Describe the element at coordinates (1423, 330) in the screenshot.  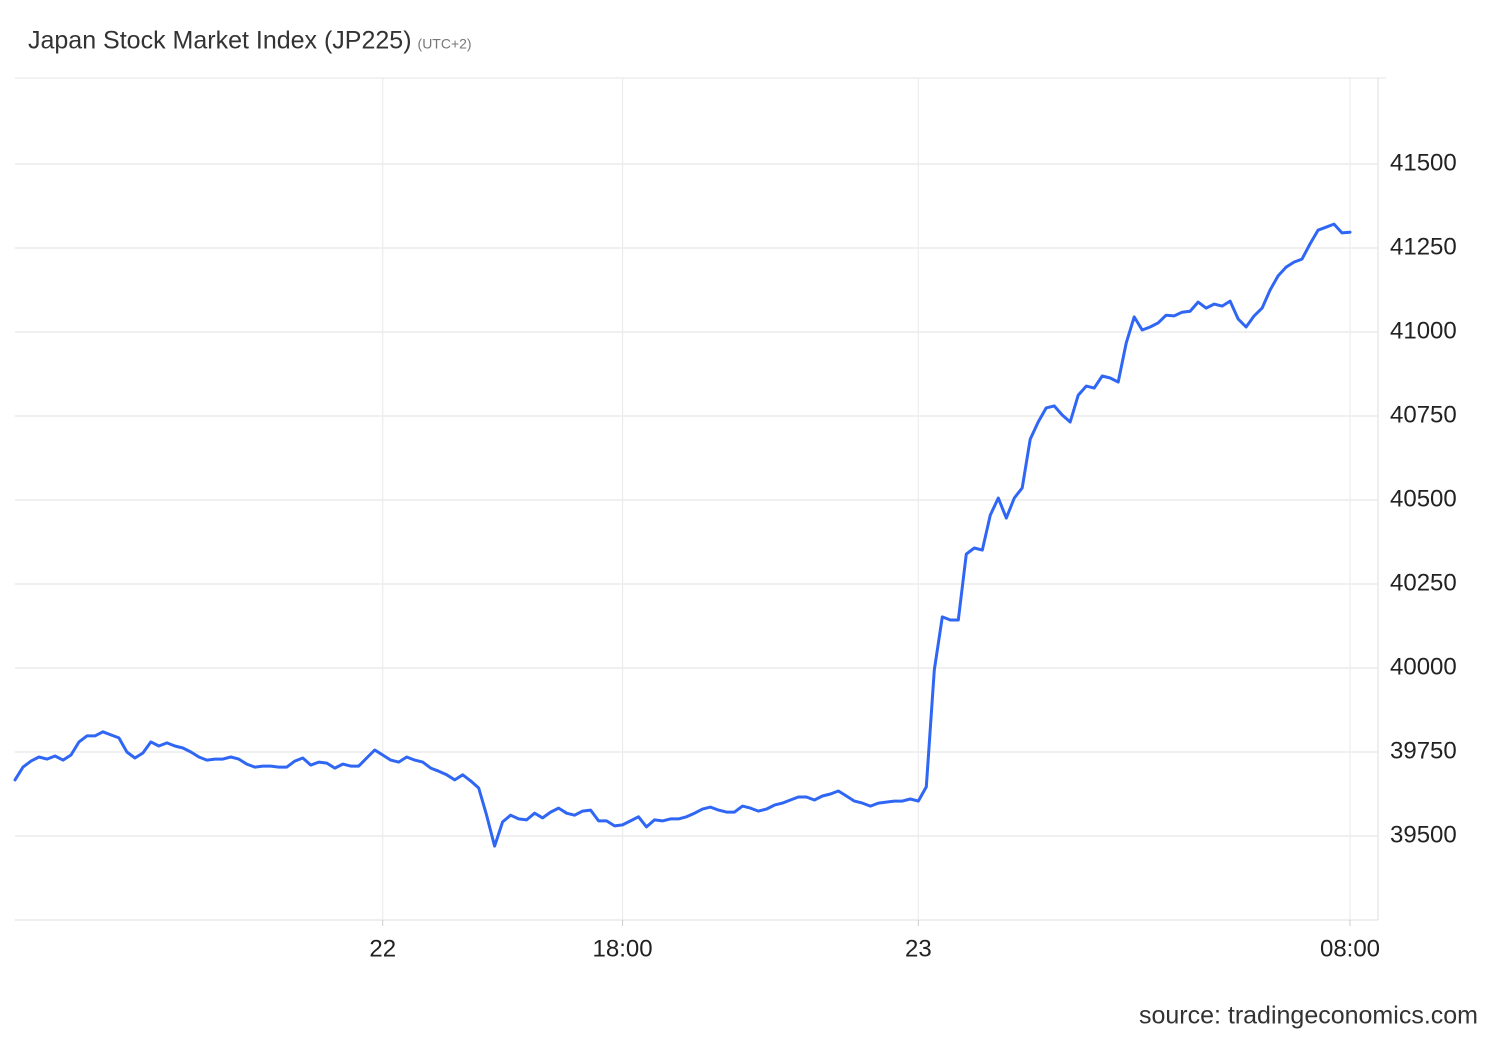
I see `y-tick-label: 41000` at that location.